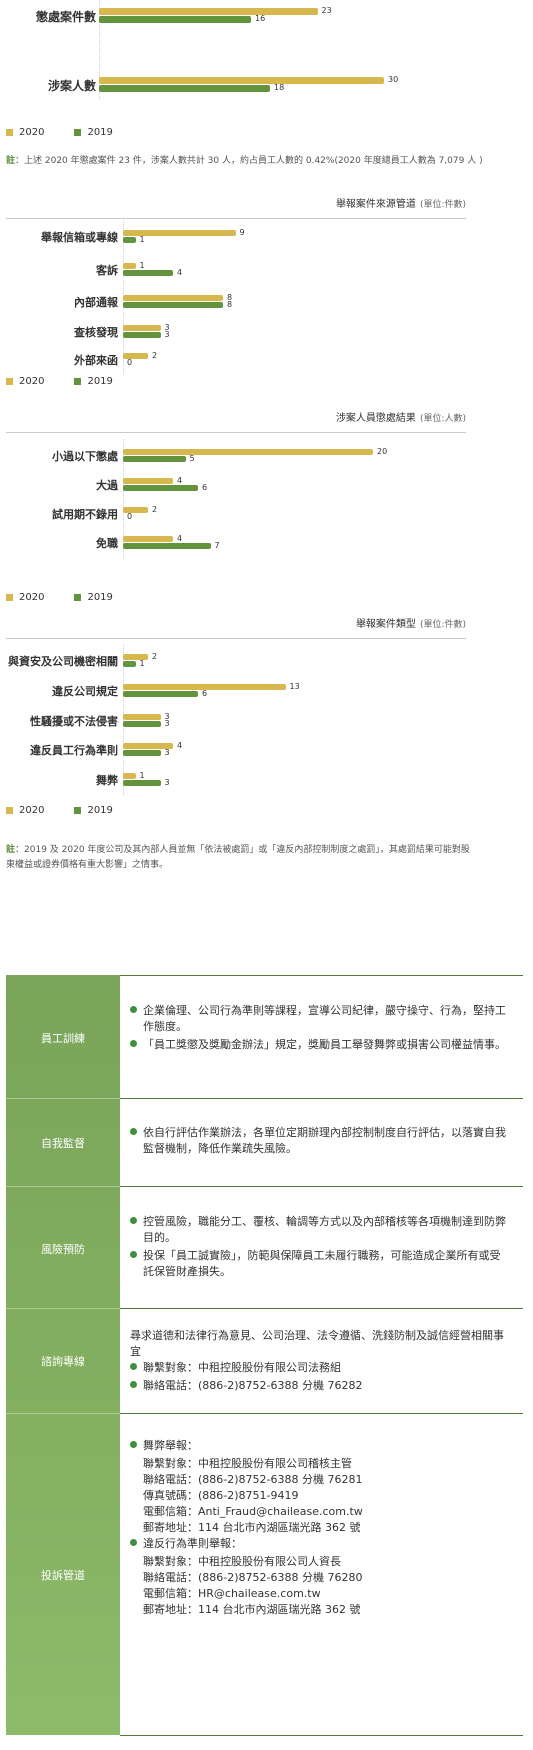 Image resolution: width=533 pixels, height=1750 pixels. Describe the element at coordinates (320, 1019) in the screenshot. I see `list-item: 企業倫理、公司行為準則等課程，宣導公司紀律，嚴守操守、行為，堅持工作態度。` at that location.